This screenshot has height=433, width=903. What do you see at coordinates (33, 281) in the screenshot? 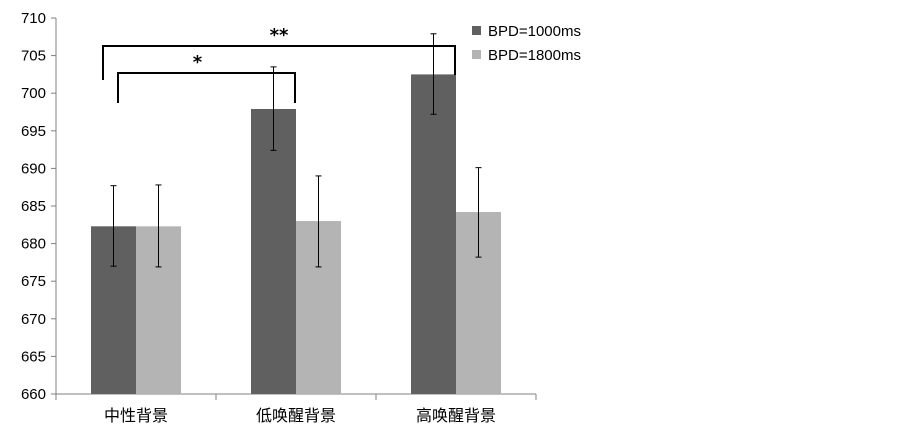
I see `y-tick-label: 675` at bounding box center [33, 281].